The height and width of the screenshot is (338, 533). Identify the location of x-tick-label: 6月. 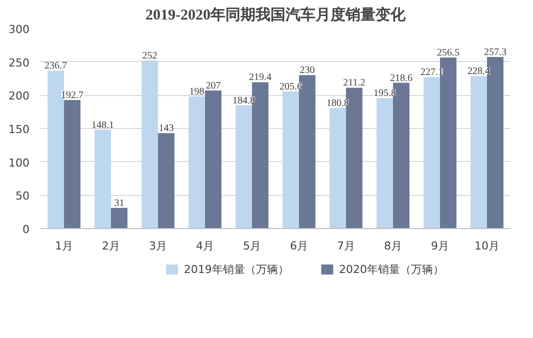
(299, 246).